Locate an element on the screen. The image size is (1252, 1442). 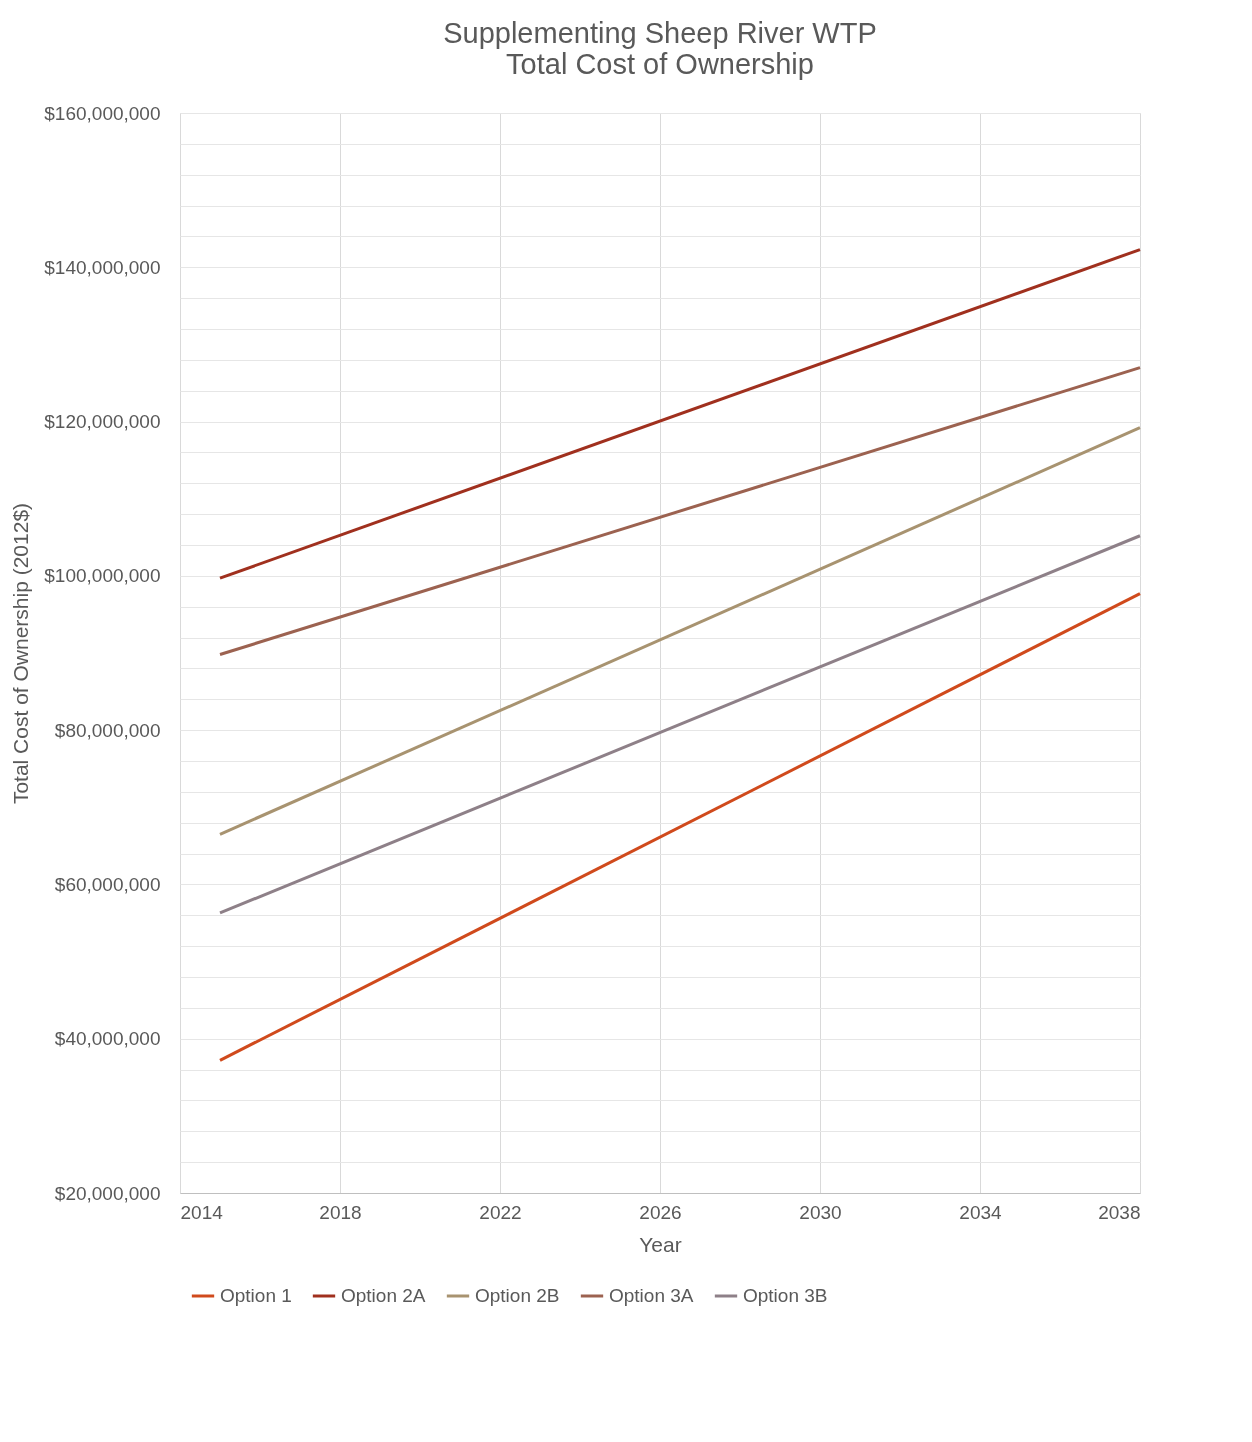
x-tick-label: 2022 is located at coordinates (500, 1212).